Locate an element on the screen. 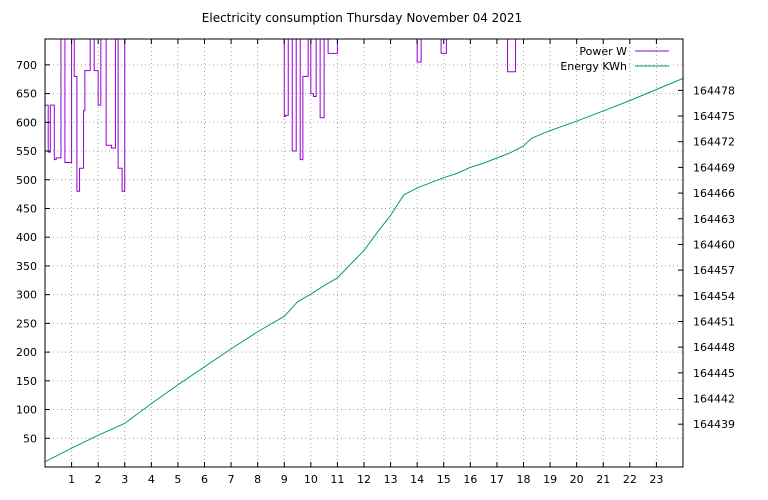 This screenshot has height=500, width=768. x-tick-label: 3 is located at coordinates (124, 479).